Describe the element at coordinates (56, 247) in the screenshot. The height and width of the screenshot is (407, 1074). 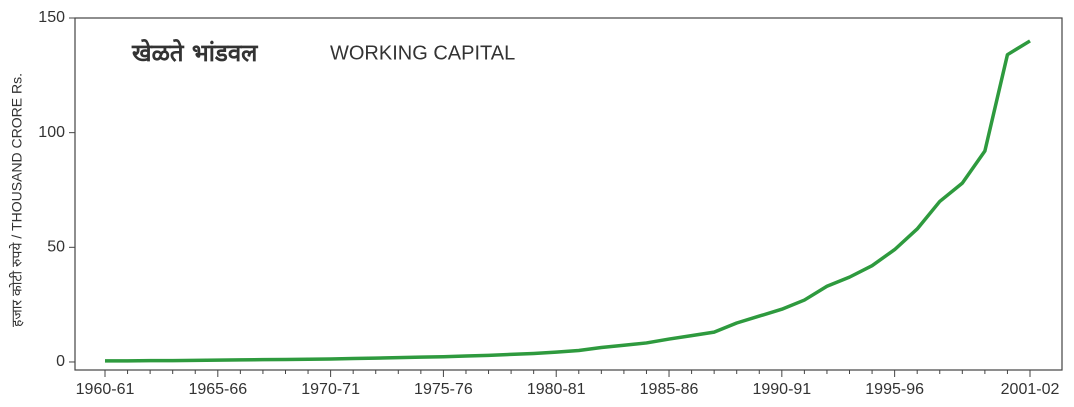
I see `y-tick-label: 50` at that location.